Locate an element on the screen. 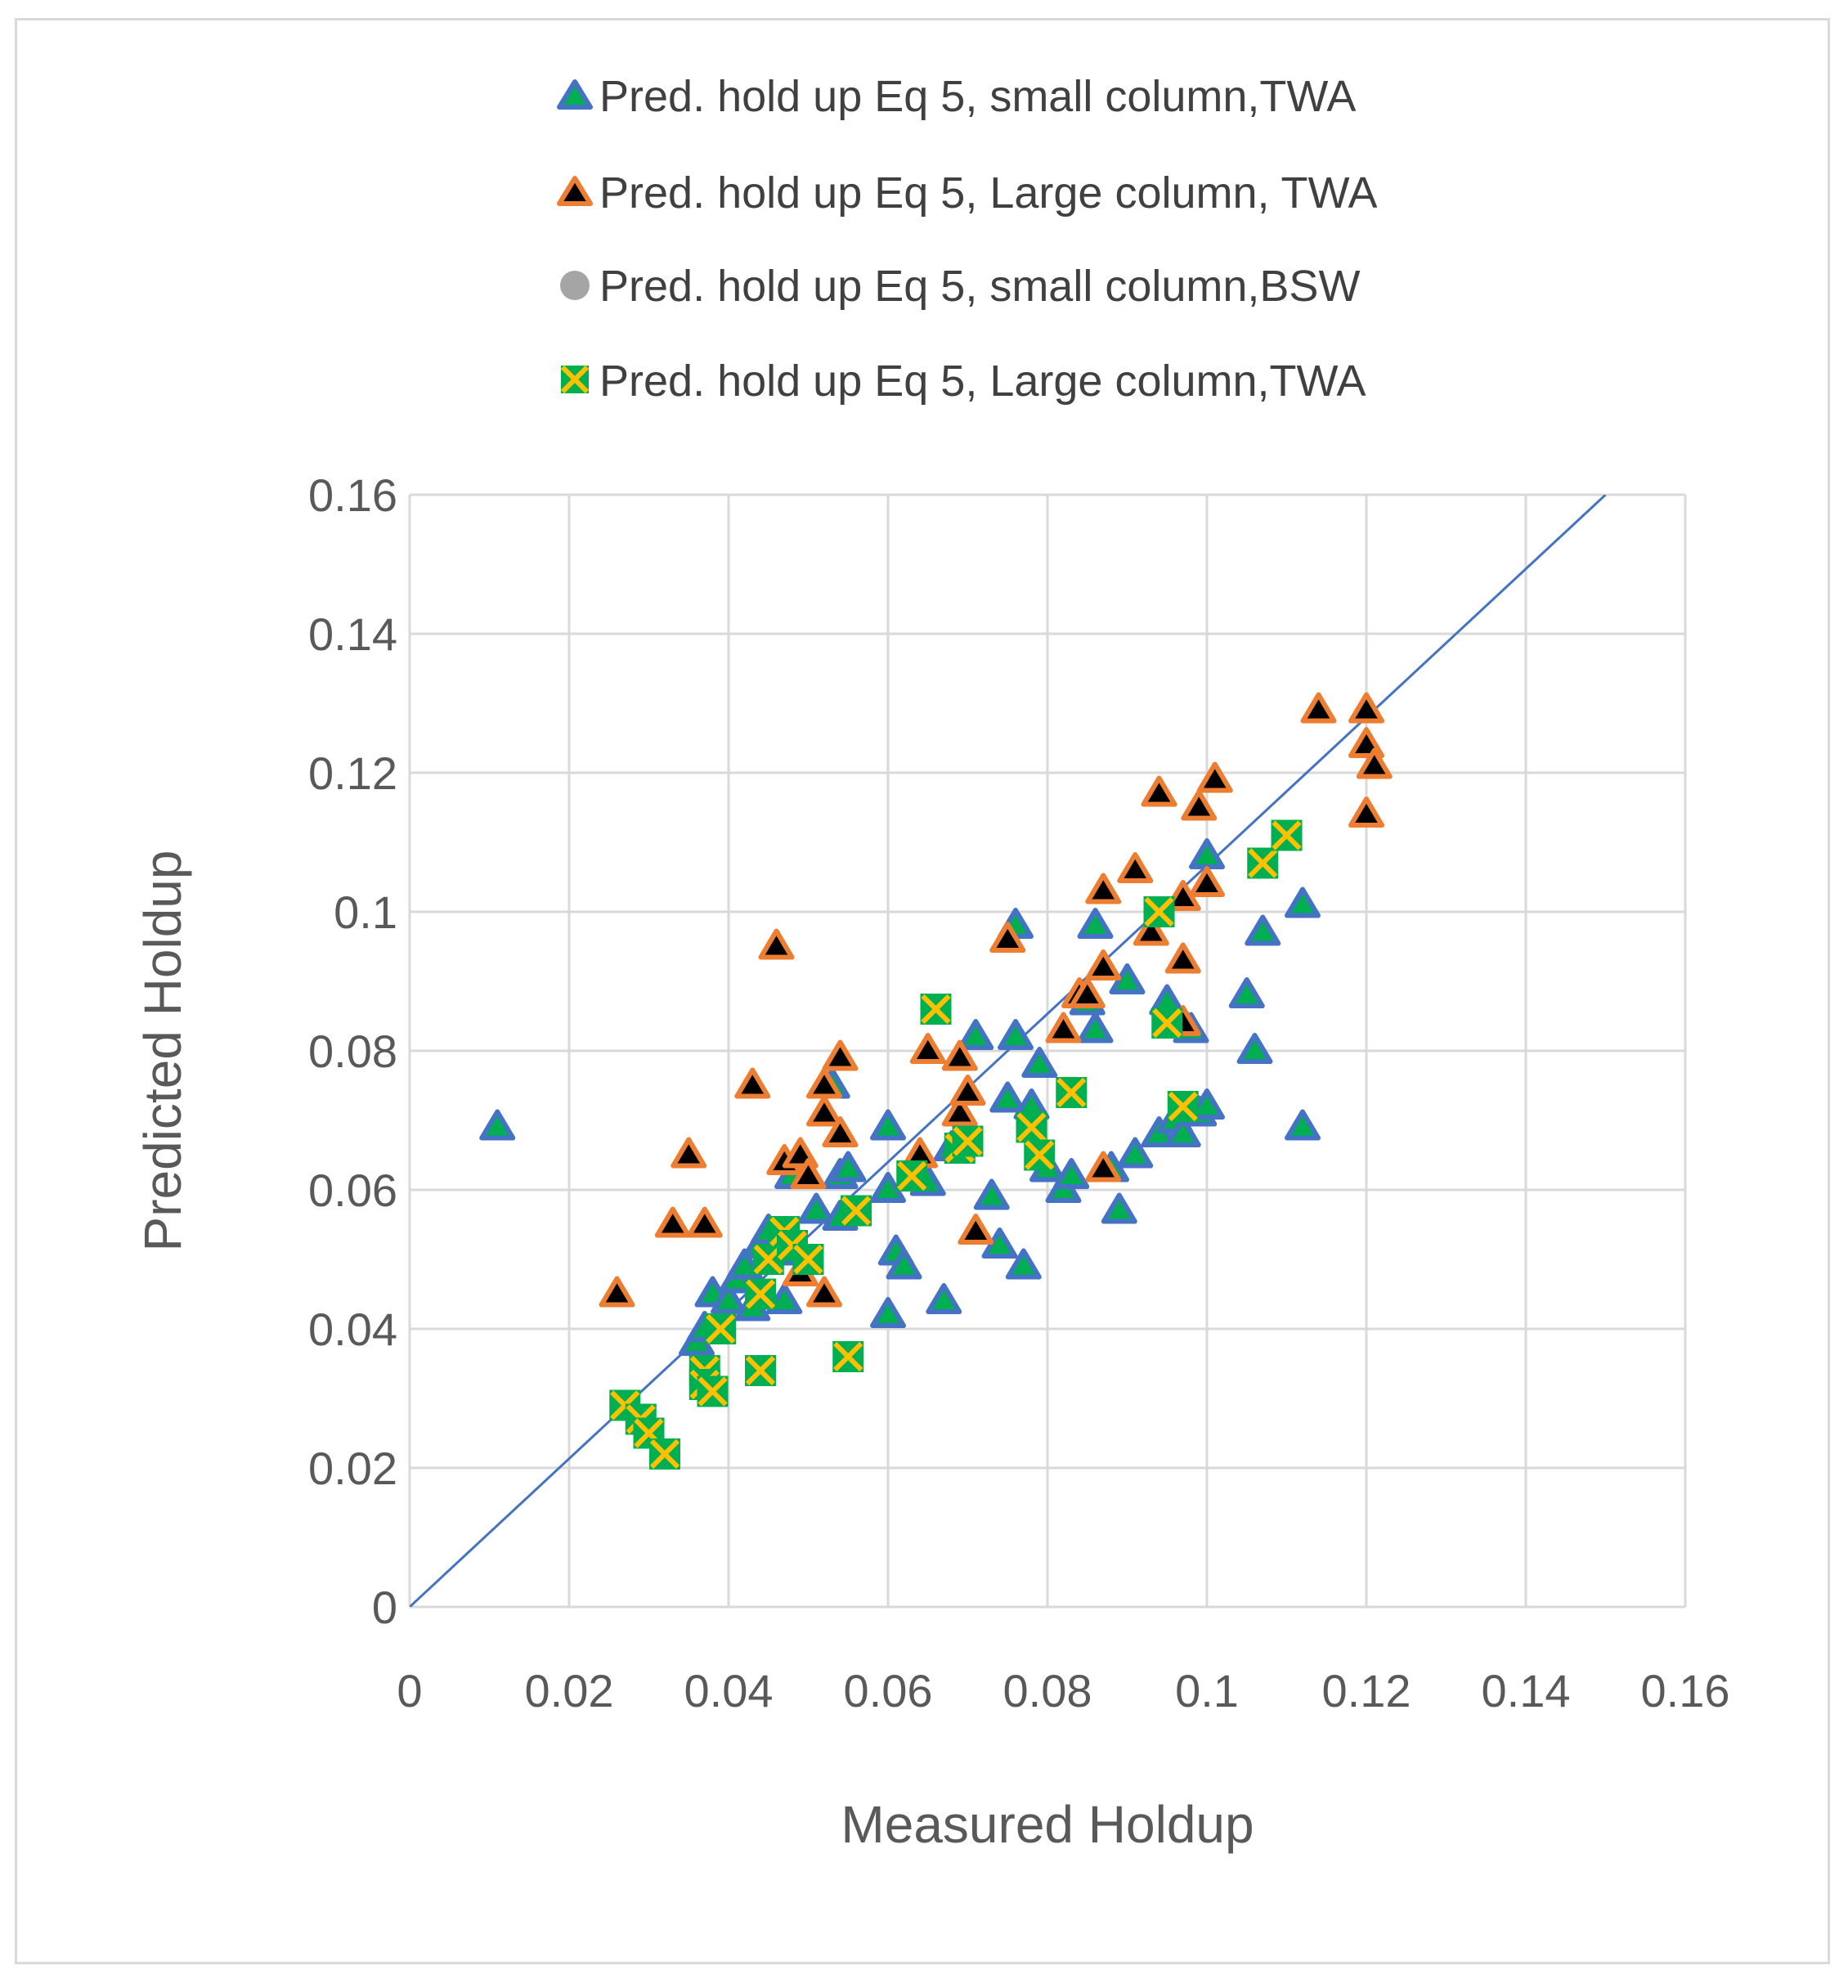  y-tick-labels: 0 0.02 0.04 0.06 0.08 0.1 0.12 0.14 0.16 is located at coordinates (352, 1051).